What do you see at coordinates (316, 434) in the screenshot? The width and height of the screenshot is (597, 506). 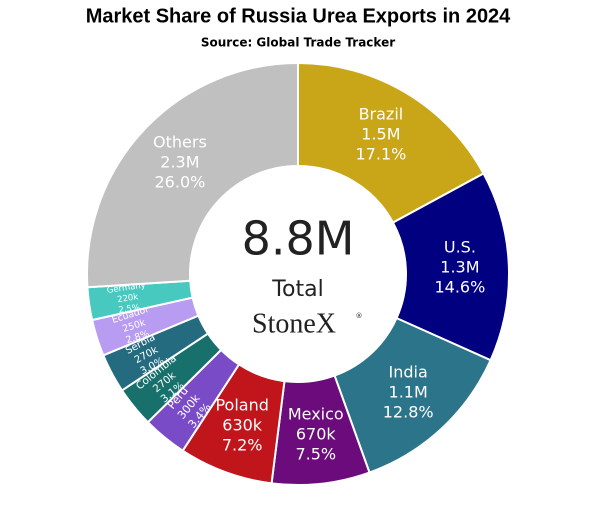 I see `volume-label: 670k` at bounding box center [316, 434].